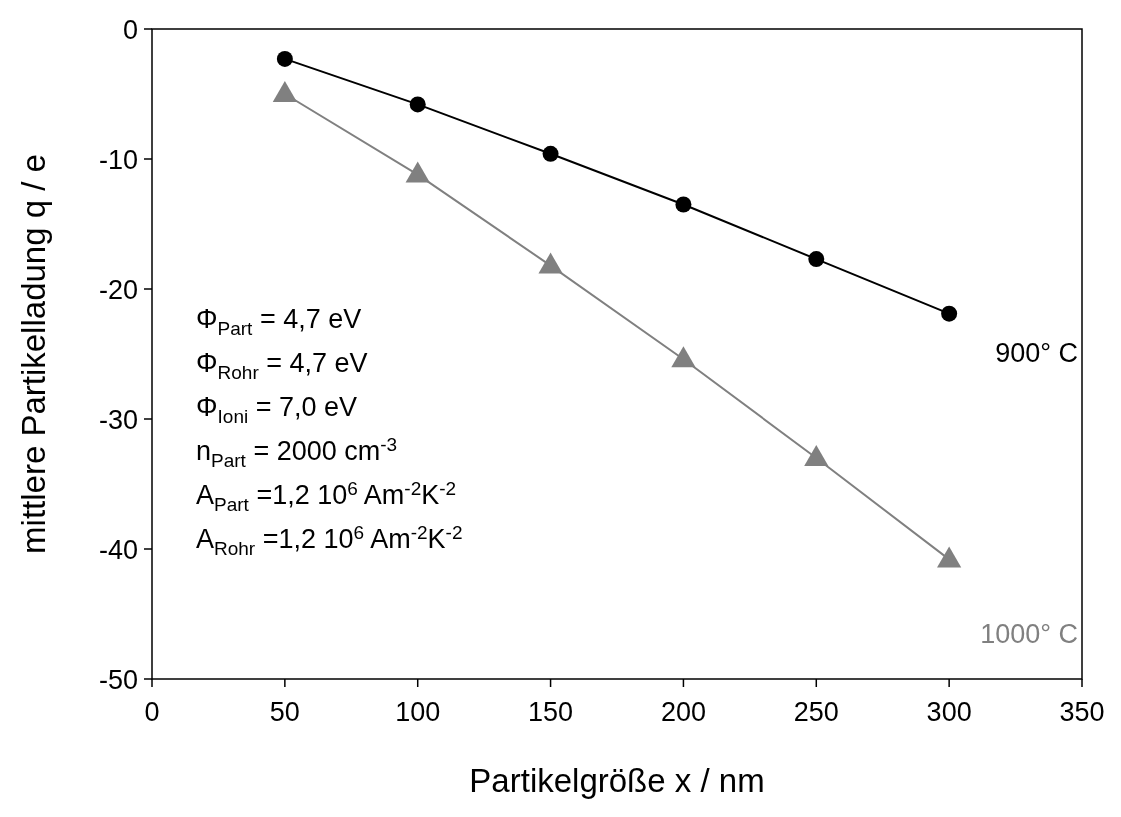  What do you see at coordinates (816, 712) in the screenshot?
I see `x-tick-label: 250` at bounding box center [816, 712].